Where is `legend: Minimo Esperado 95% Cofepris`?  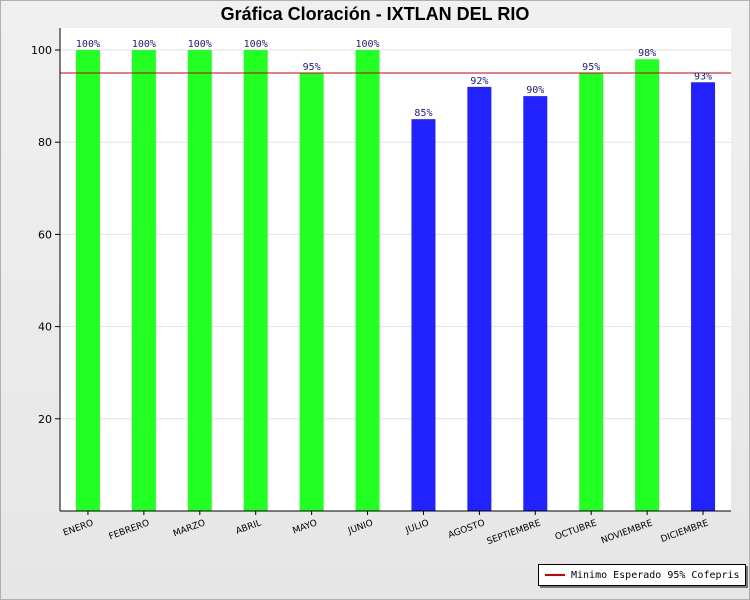 legend: Minimo Esperado 95% Cofepris is located at coordinates (642, 575).